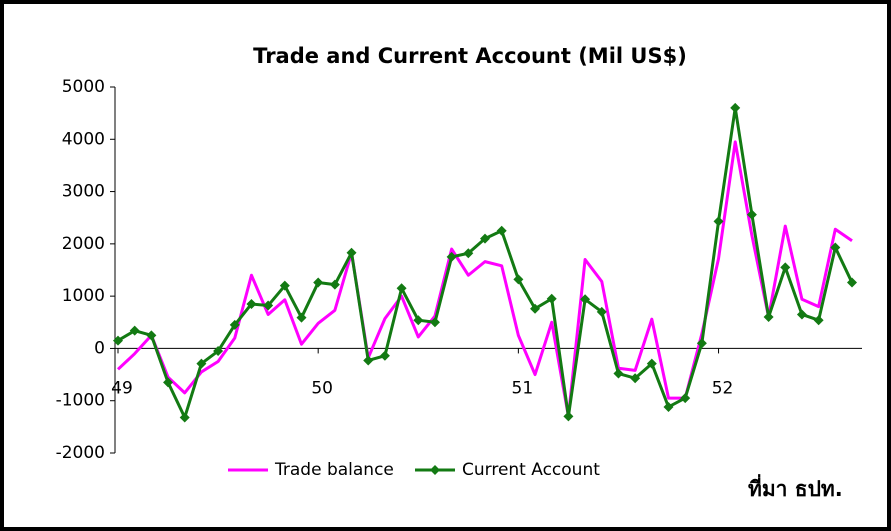 This screenshot has width=891, height=531. What do you see at coordinates (80, 401) in the screenshot?
I see `y-tick-label: -1000` at bounding box center [80, 401].